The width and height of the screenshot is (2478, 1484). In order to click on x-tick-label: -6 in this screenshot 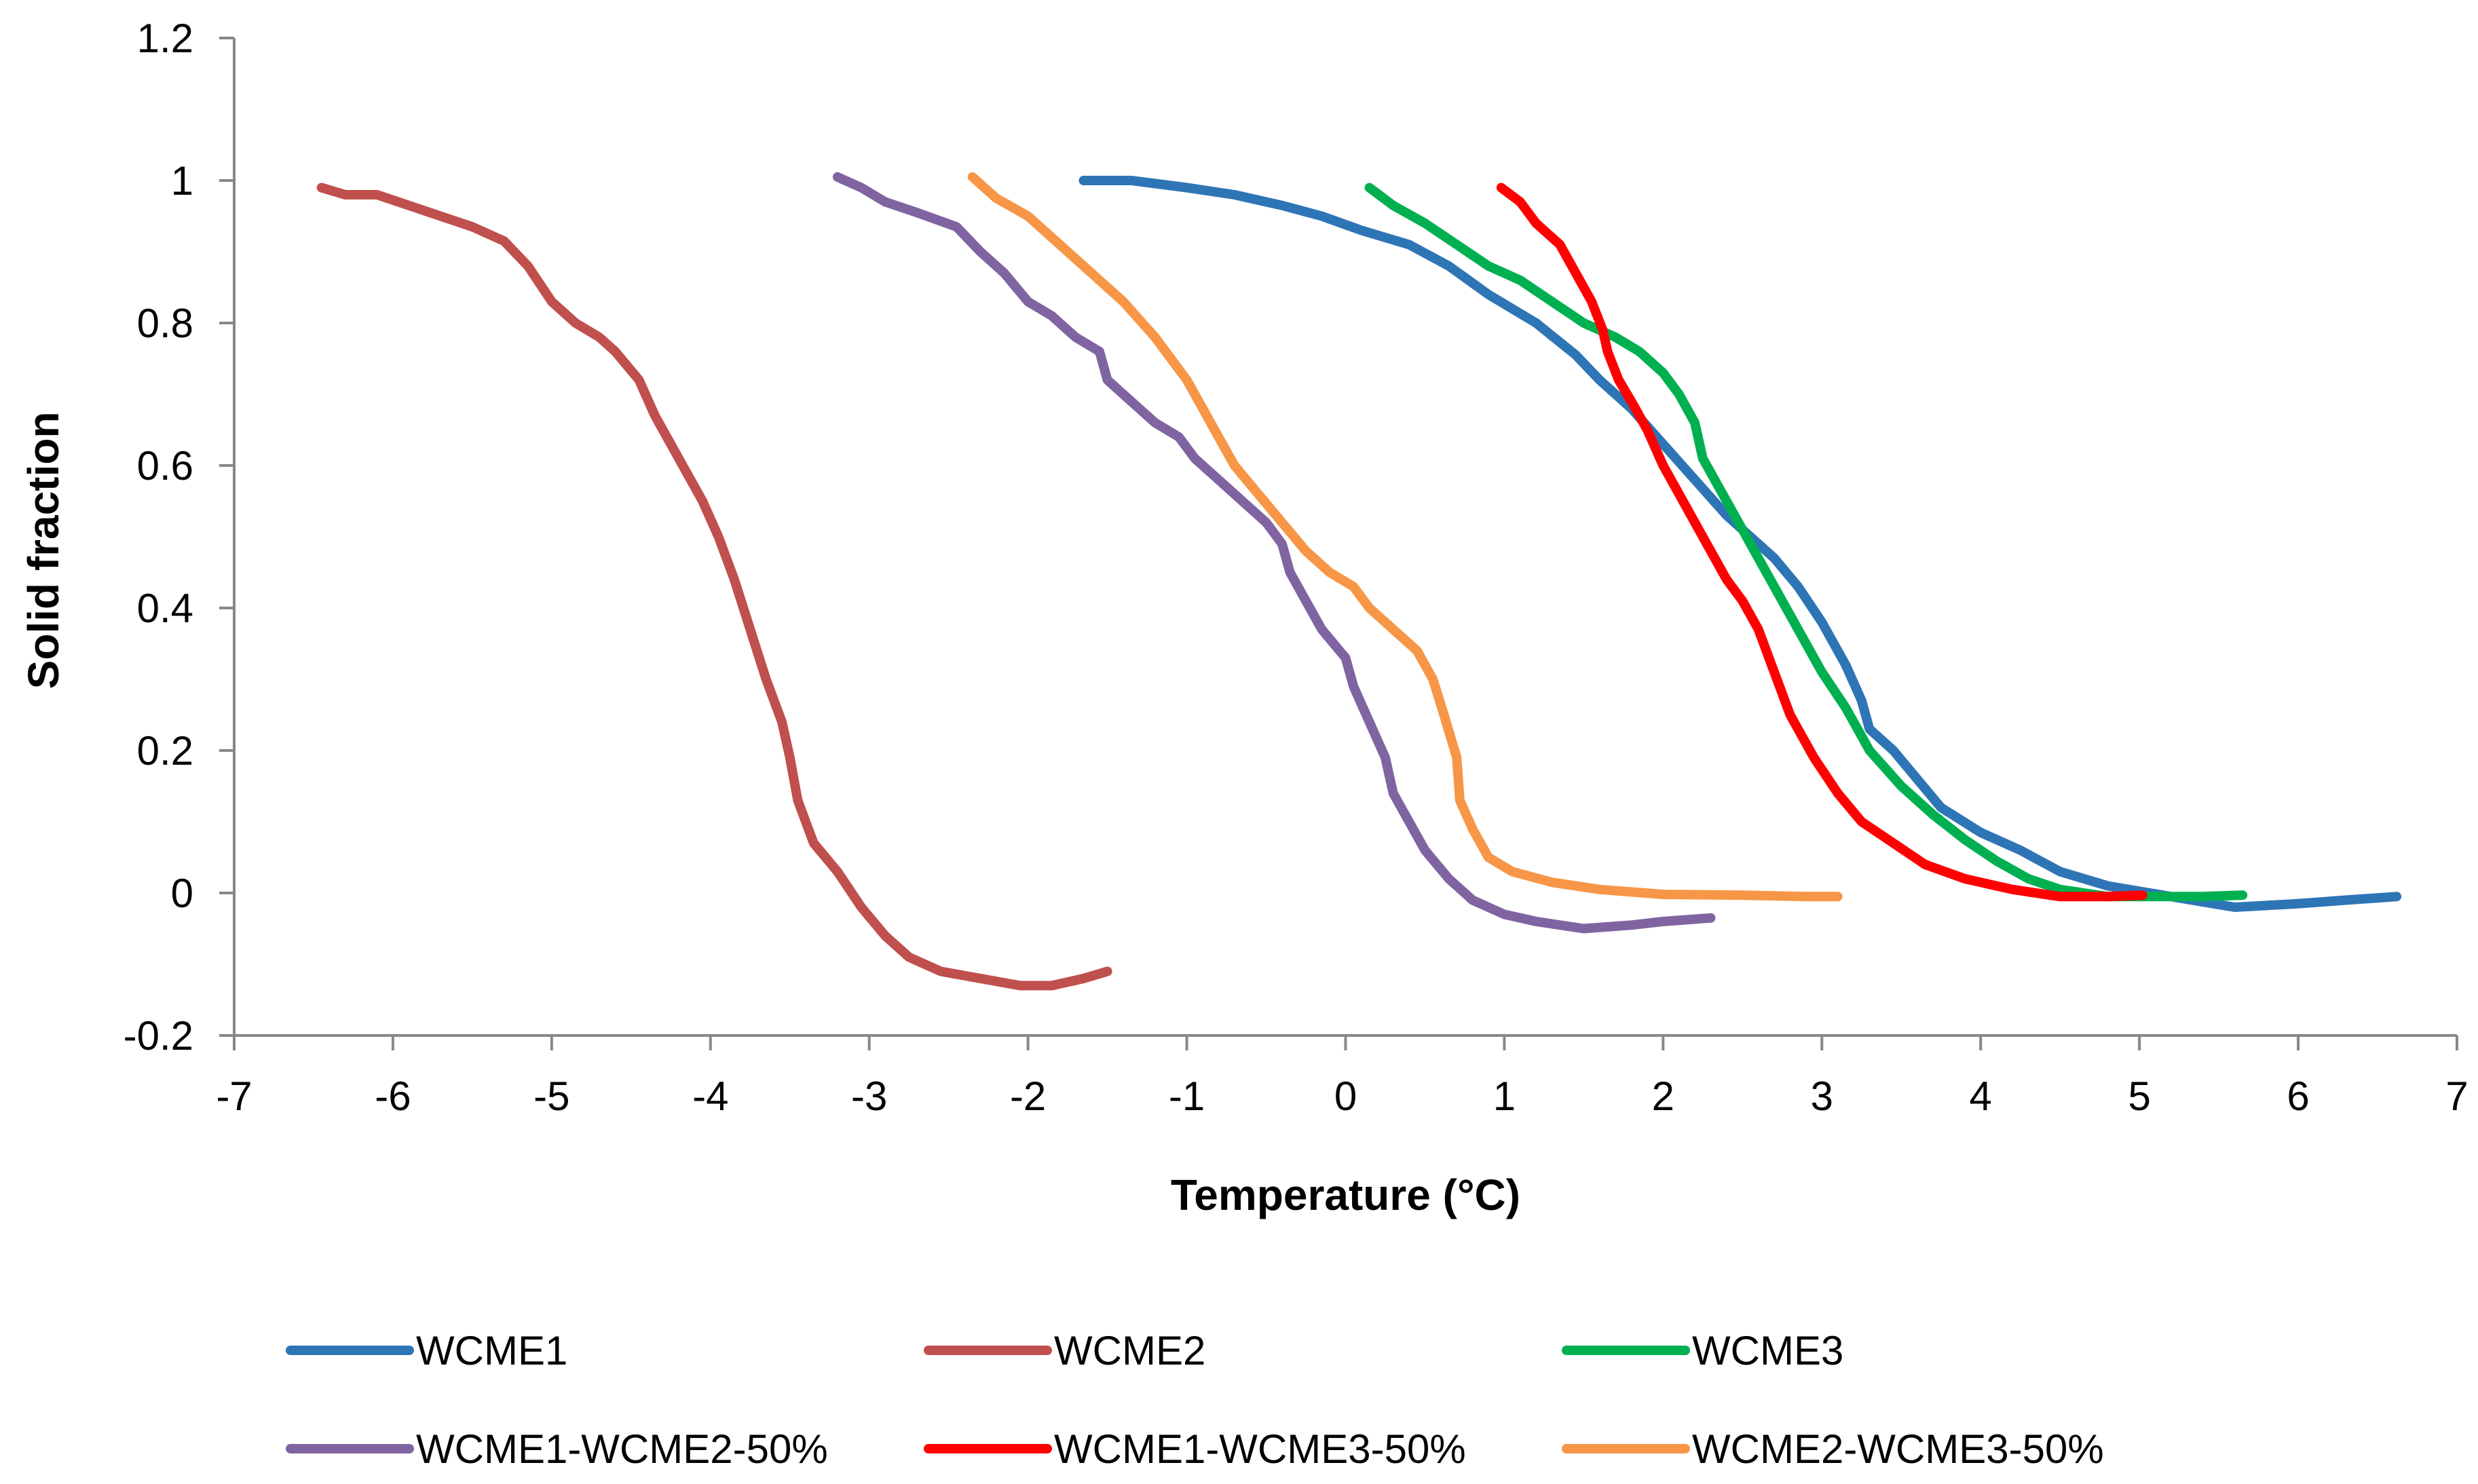, I will do `click(393, 1096)`.